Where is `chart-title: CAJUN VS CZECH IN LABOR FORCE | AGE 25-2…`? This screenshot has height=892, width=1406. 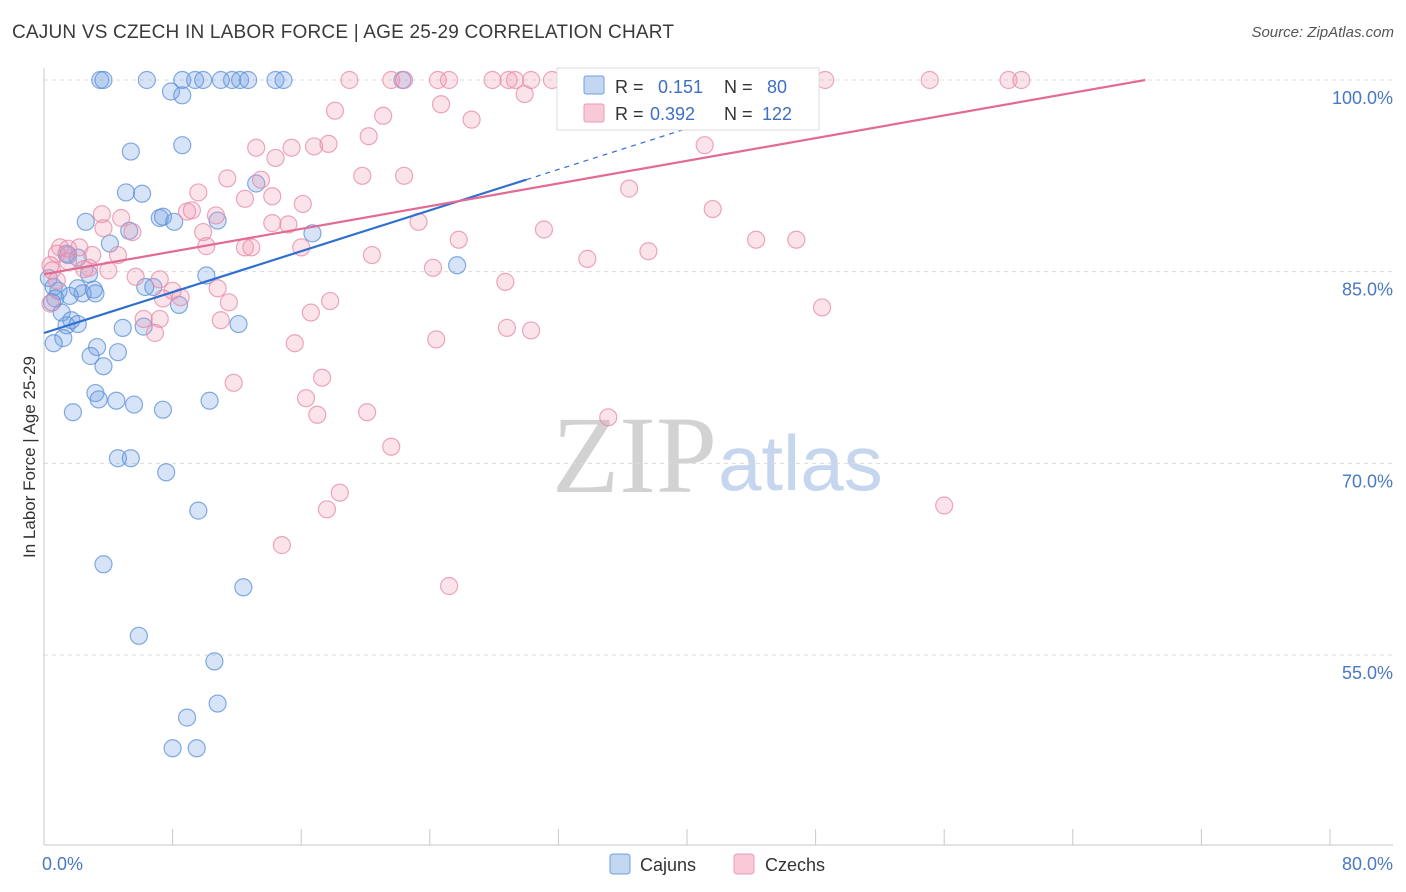 chart-title: CAJUN VS CZECH IN LABOR FORCE | AGE 25-2… is located at coordinates (343, 32).